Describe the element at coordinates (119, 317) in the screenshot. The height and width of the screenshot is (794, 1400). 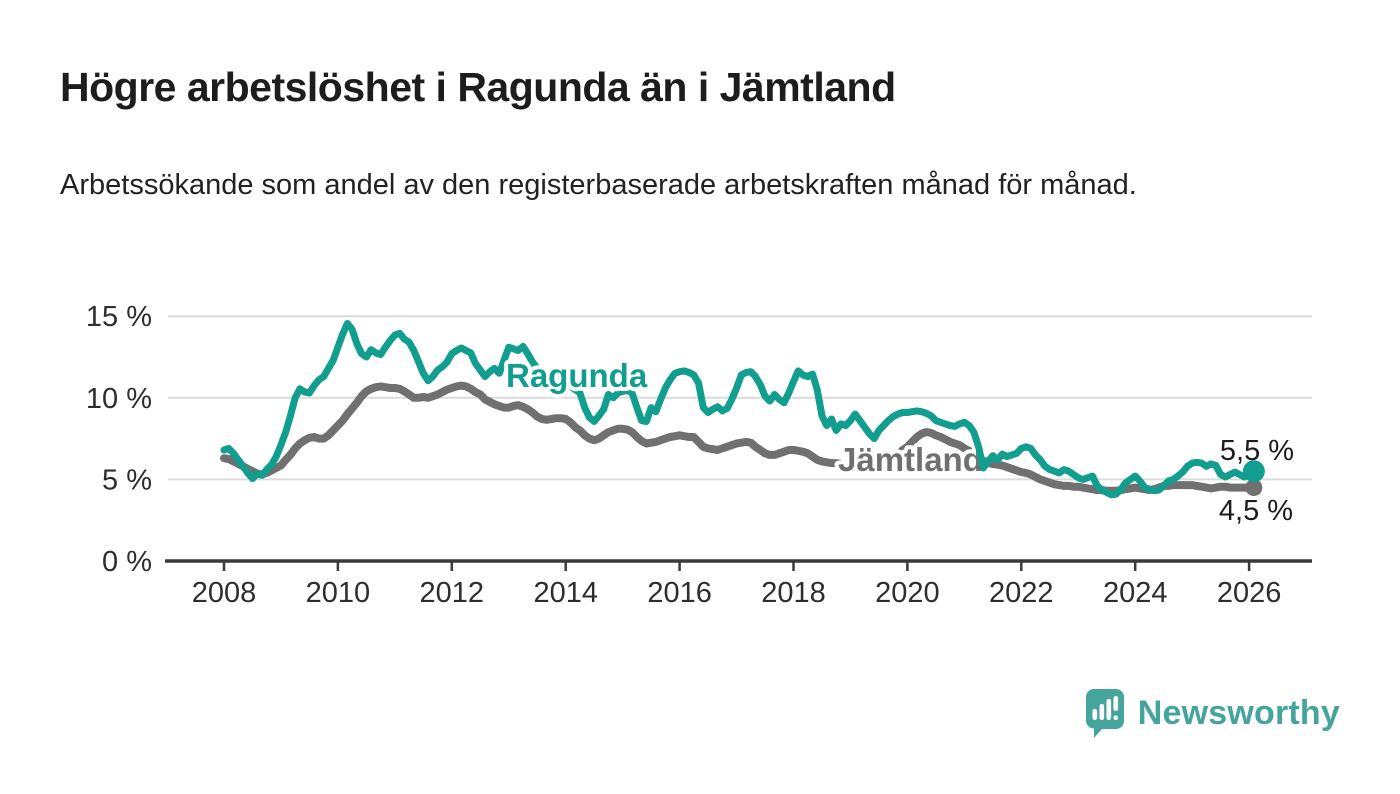
I see `y-tick-label: 15 %` at that location.